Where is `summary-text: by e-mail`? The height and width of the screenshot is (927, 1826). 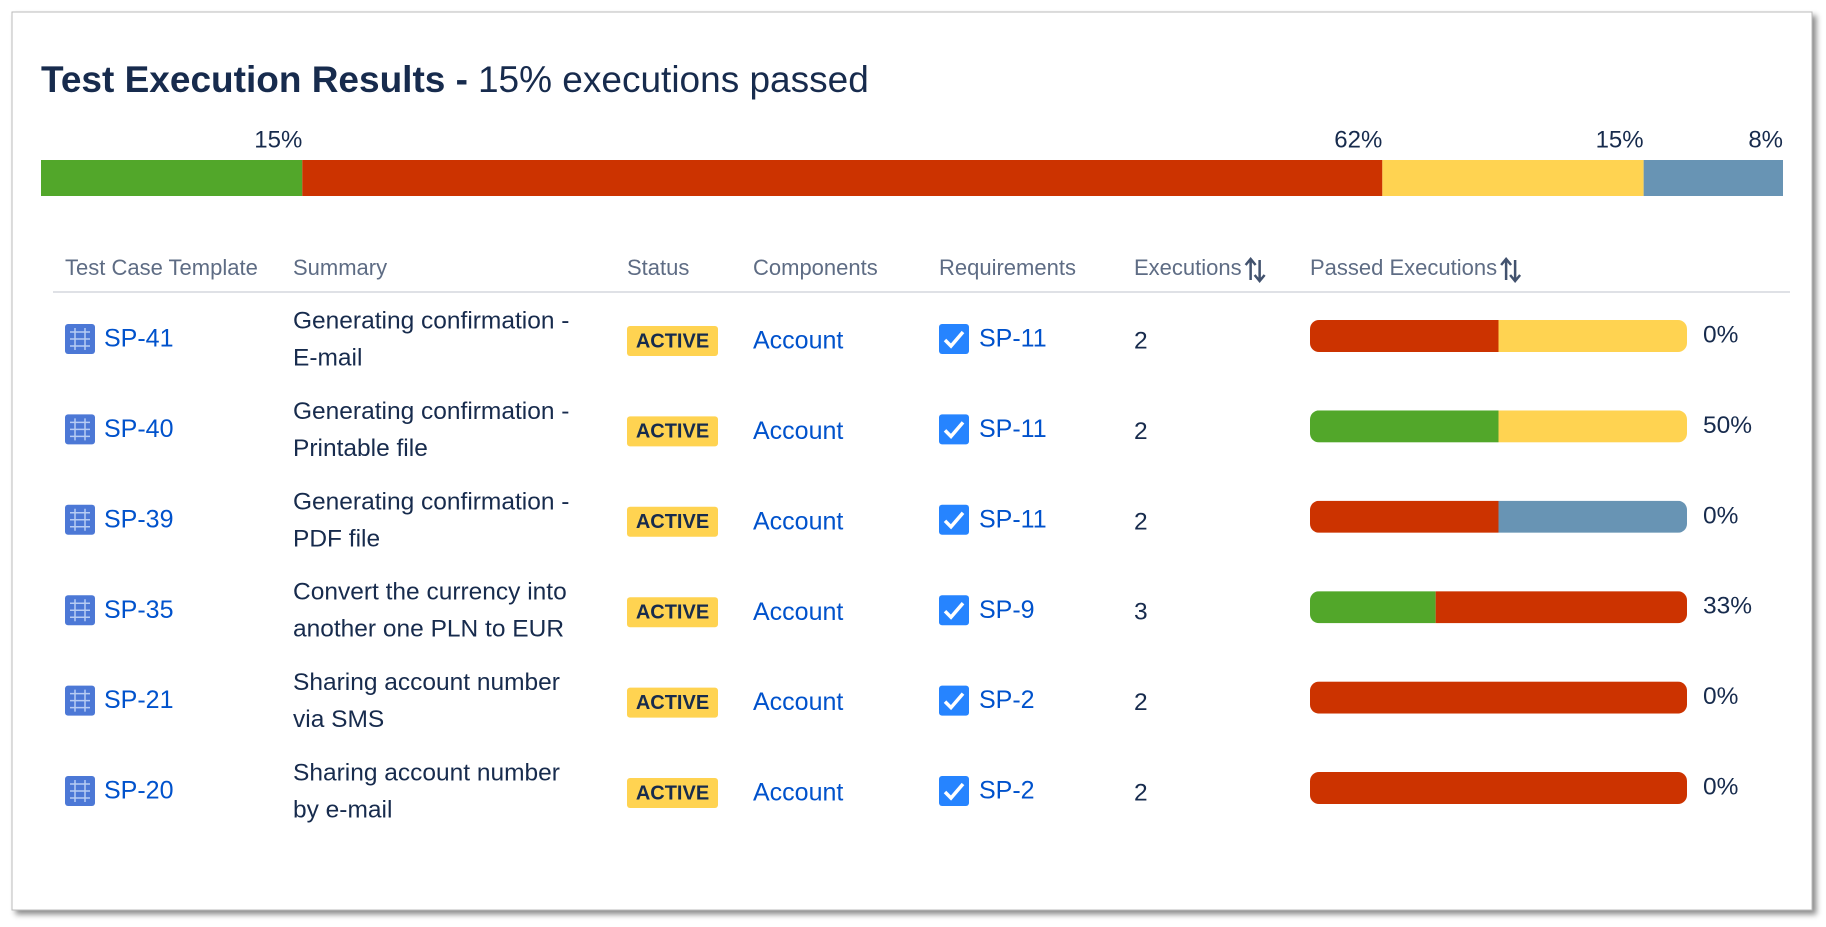
summary-text: by e-mail is located at coordinates (342, 809).